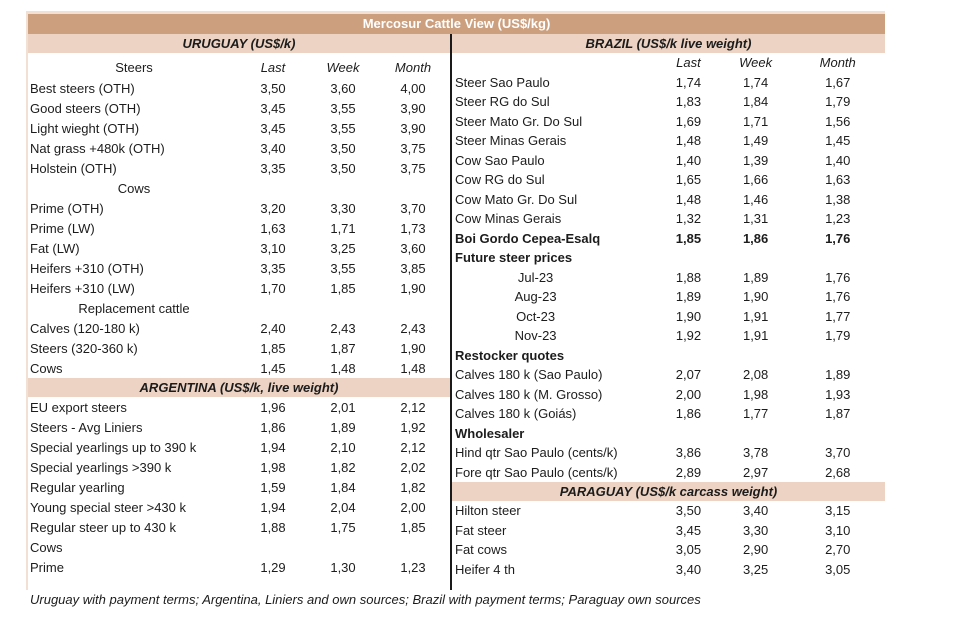 This screenshot has height=623, width=955. Describe the element at coordinates (273, 467) in the screenshot. I see `value-last: 1,98` at that location.